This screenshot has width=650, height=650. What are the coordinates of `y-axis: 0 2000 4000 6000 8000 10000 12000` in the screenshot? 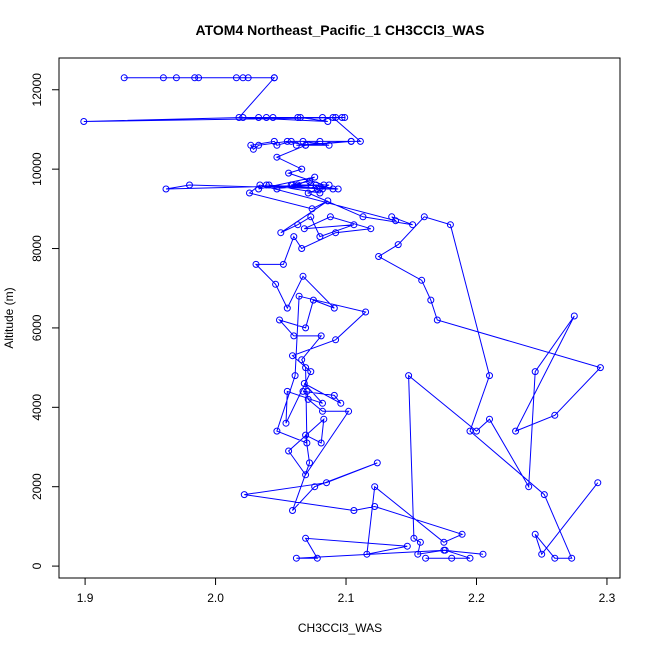 It's located at (45, 321).